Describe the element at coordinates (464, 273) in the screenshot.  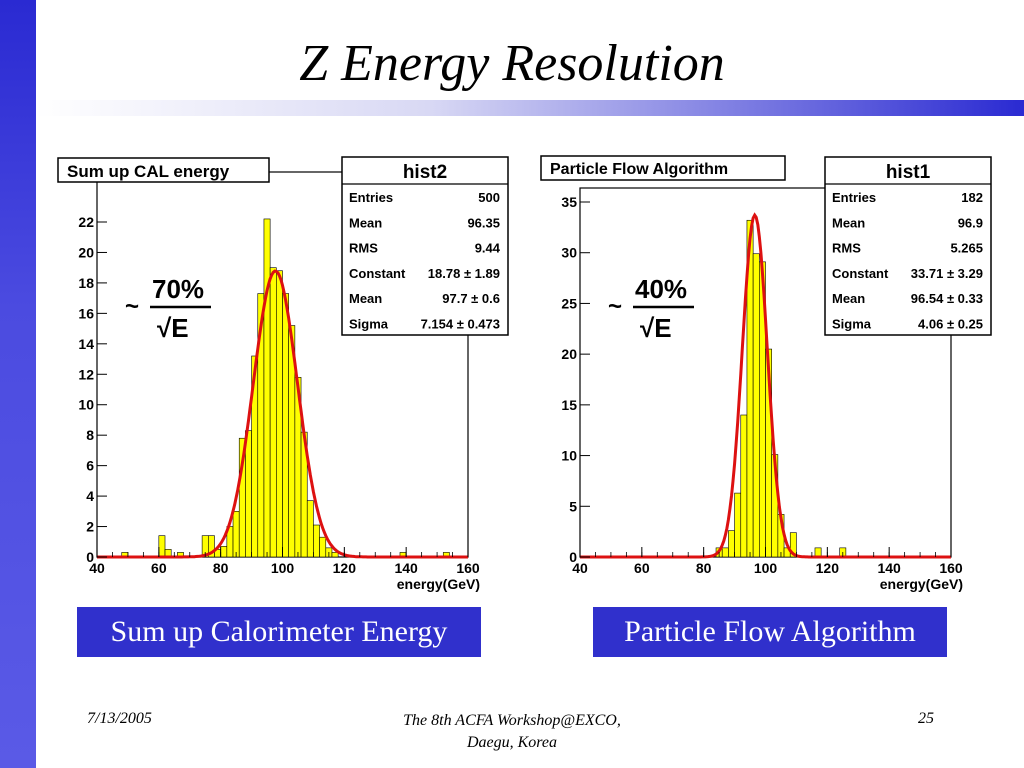
I see `stats-value: 18.78 ± 1.89` at that location.